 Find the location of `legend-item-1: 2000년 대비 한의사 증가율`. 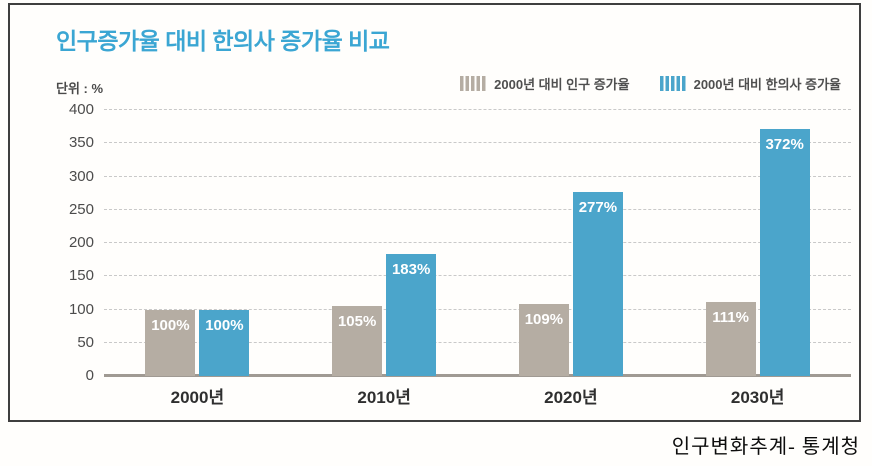

legend-item-1: 2000년 대비 한의사 증가율 is located at coordinates (750, 83).